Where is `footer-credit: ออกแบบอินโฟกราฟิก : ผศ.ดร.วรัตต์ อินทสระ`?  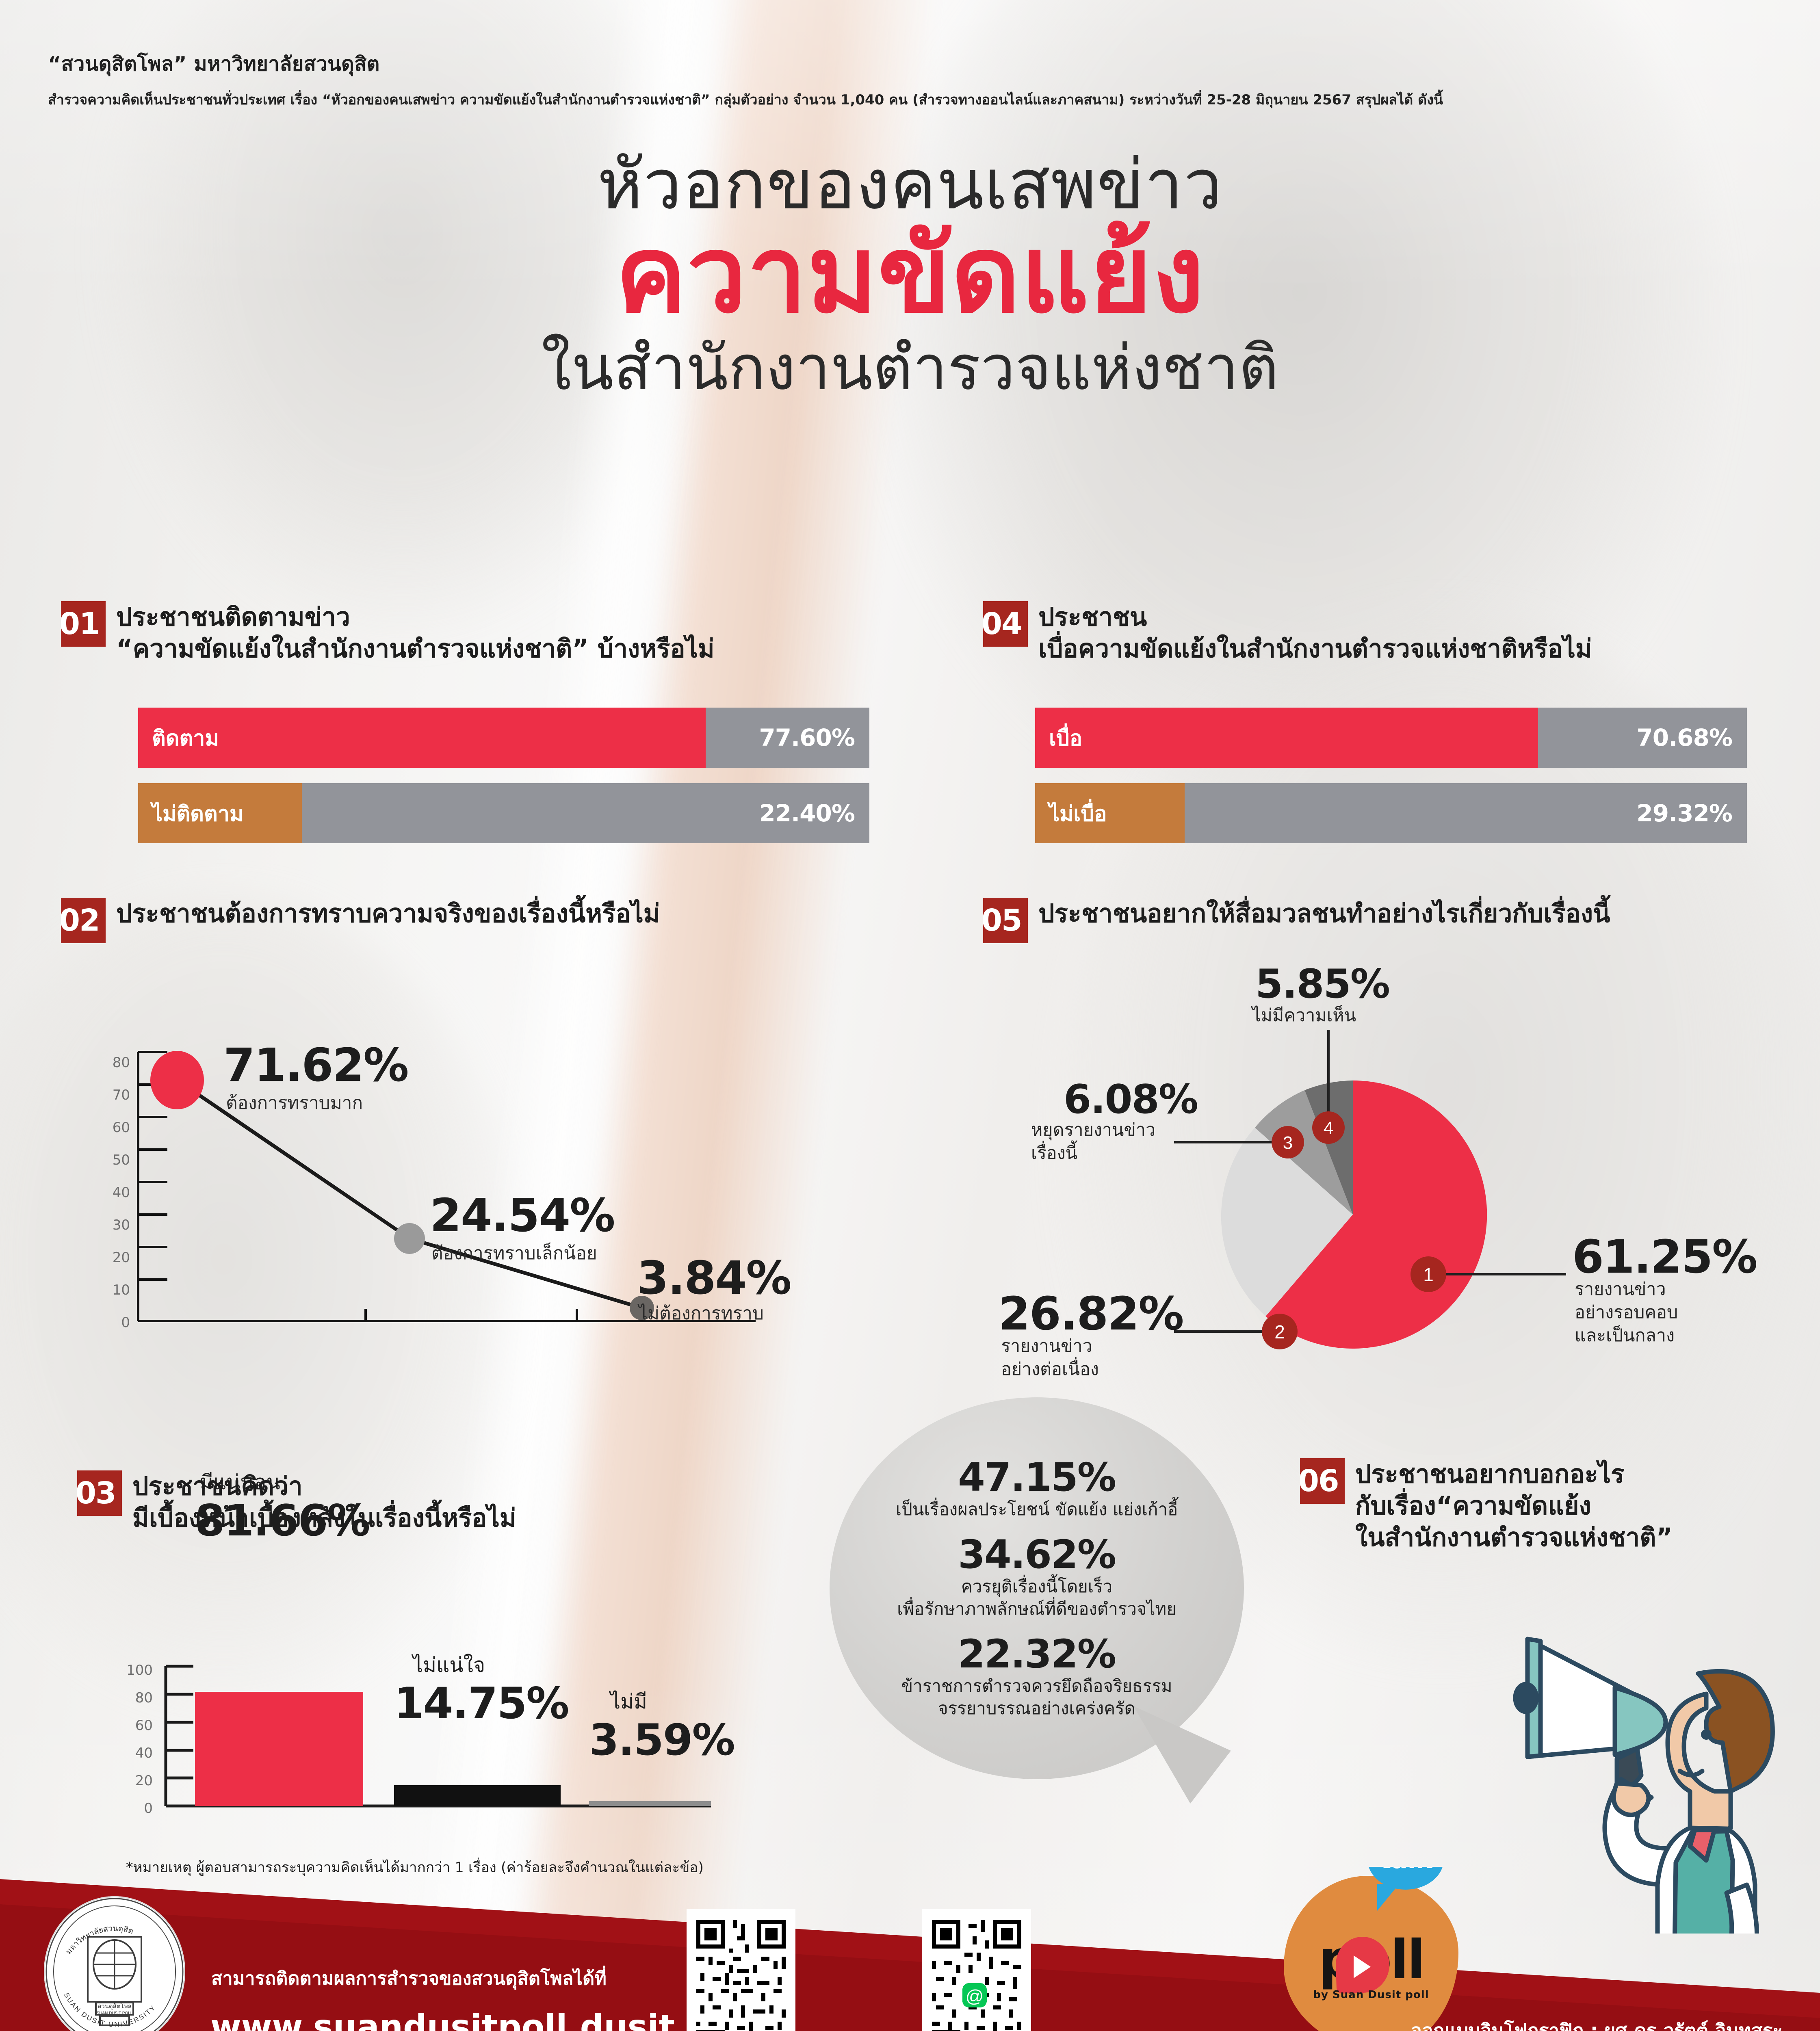
footer-credit: ออกแบบอินโฟกราฟิก : ผศ.ดร.วรัตต์ อินทสระ is located at coordinates (1597, 2025).